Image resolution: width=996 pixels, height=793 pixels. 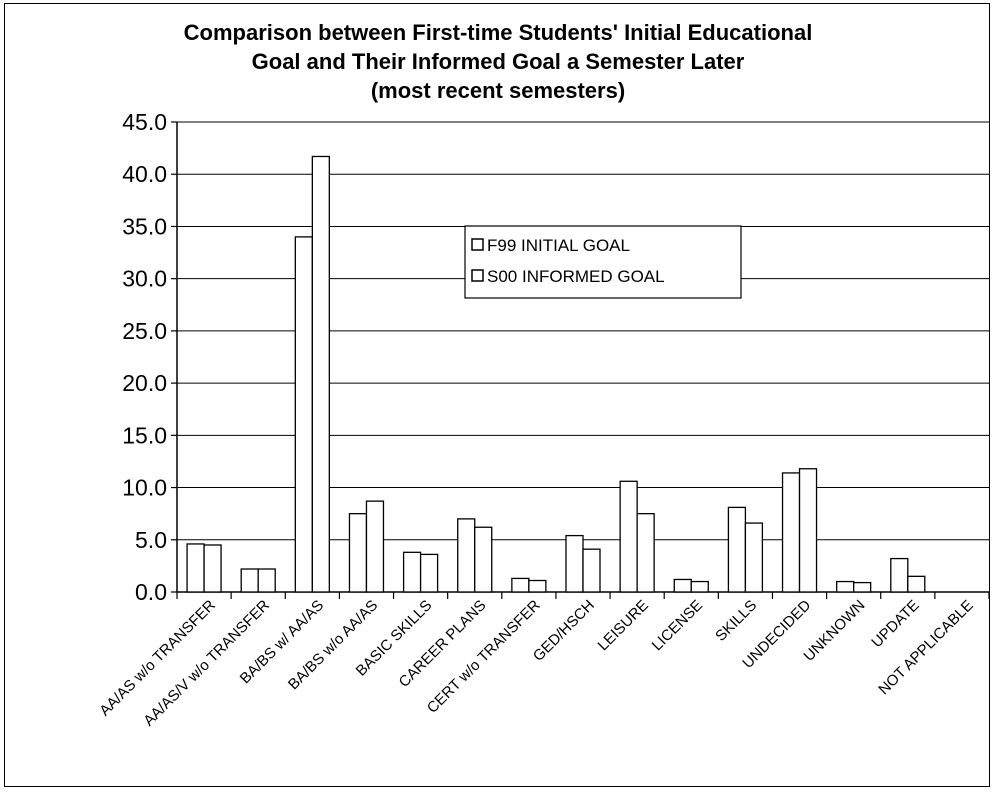 I want to click on legend-swatch-s00-informed, so click(x=477, y=275).